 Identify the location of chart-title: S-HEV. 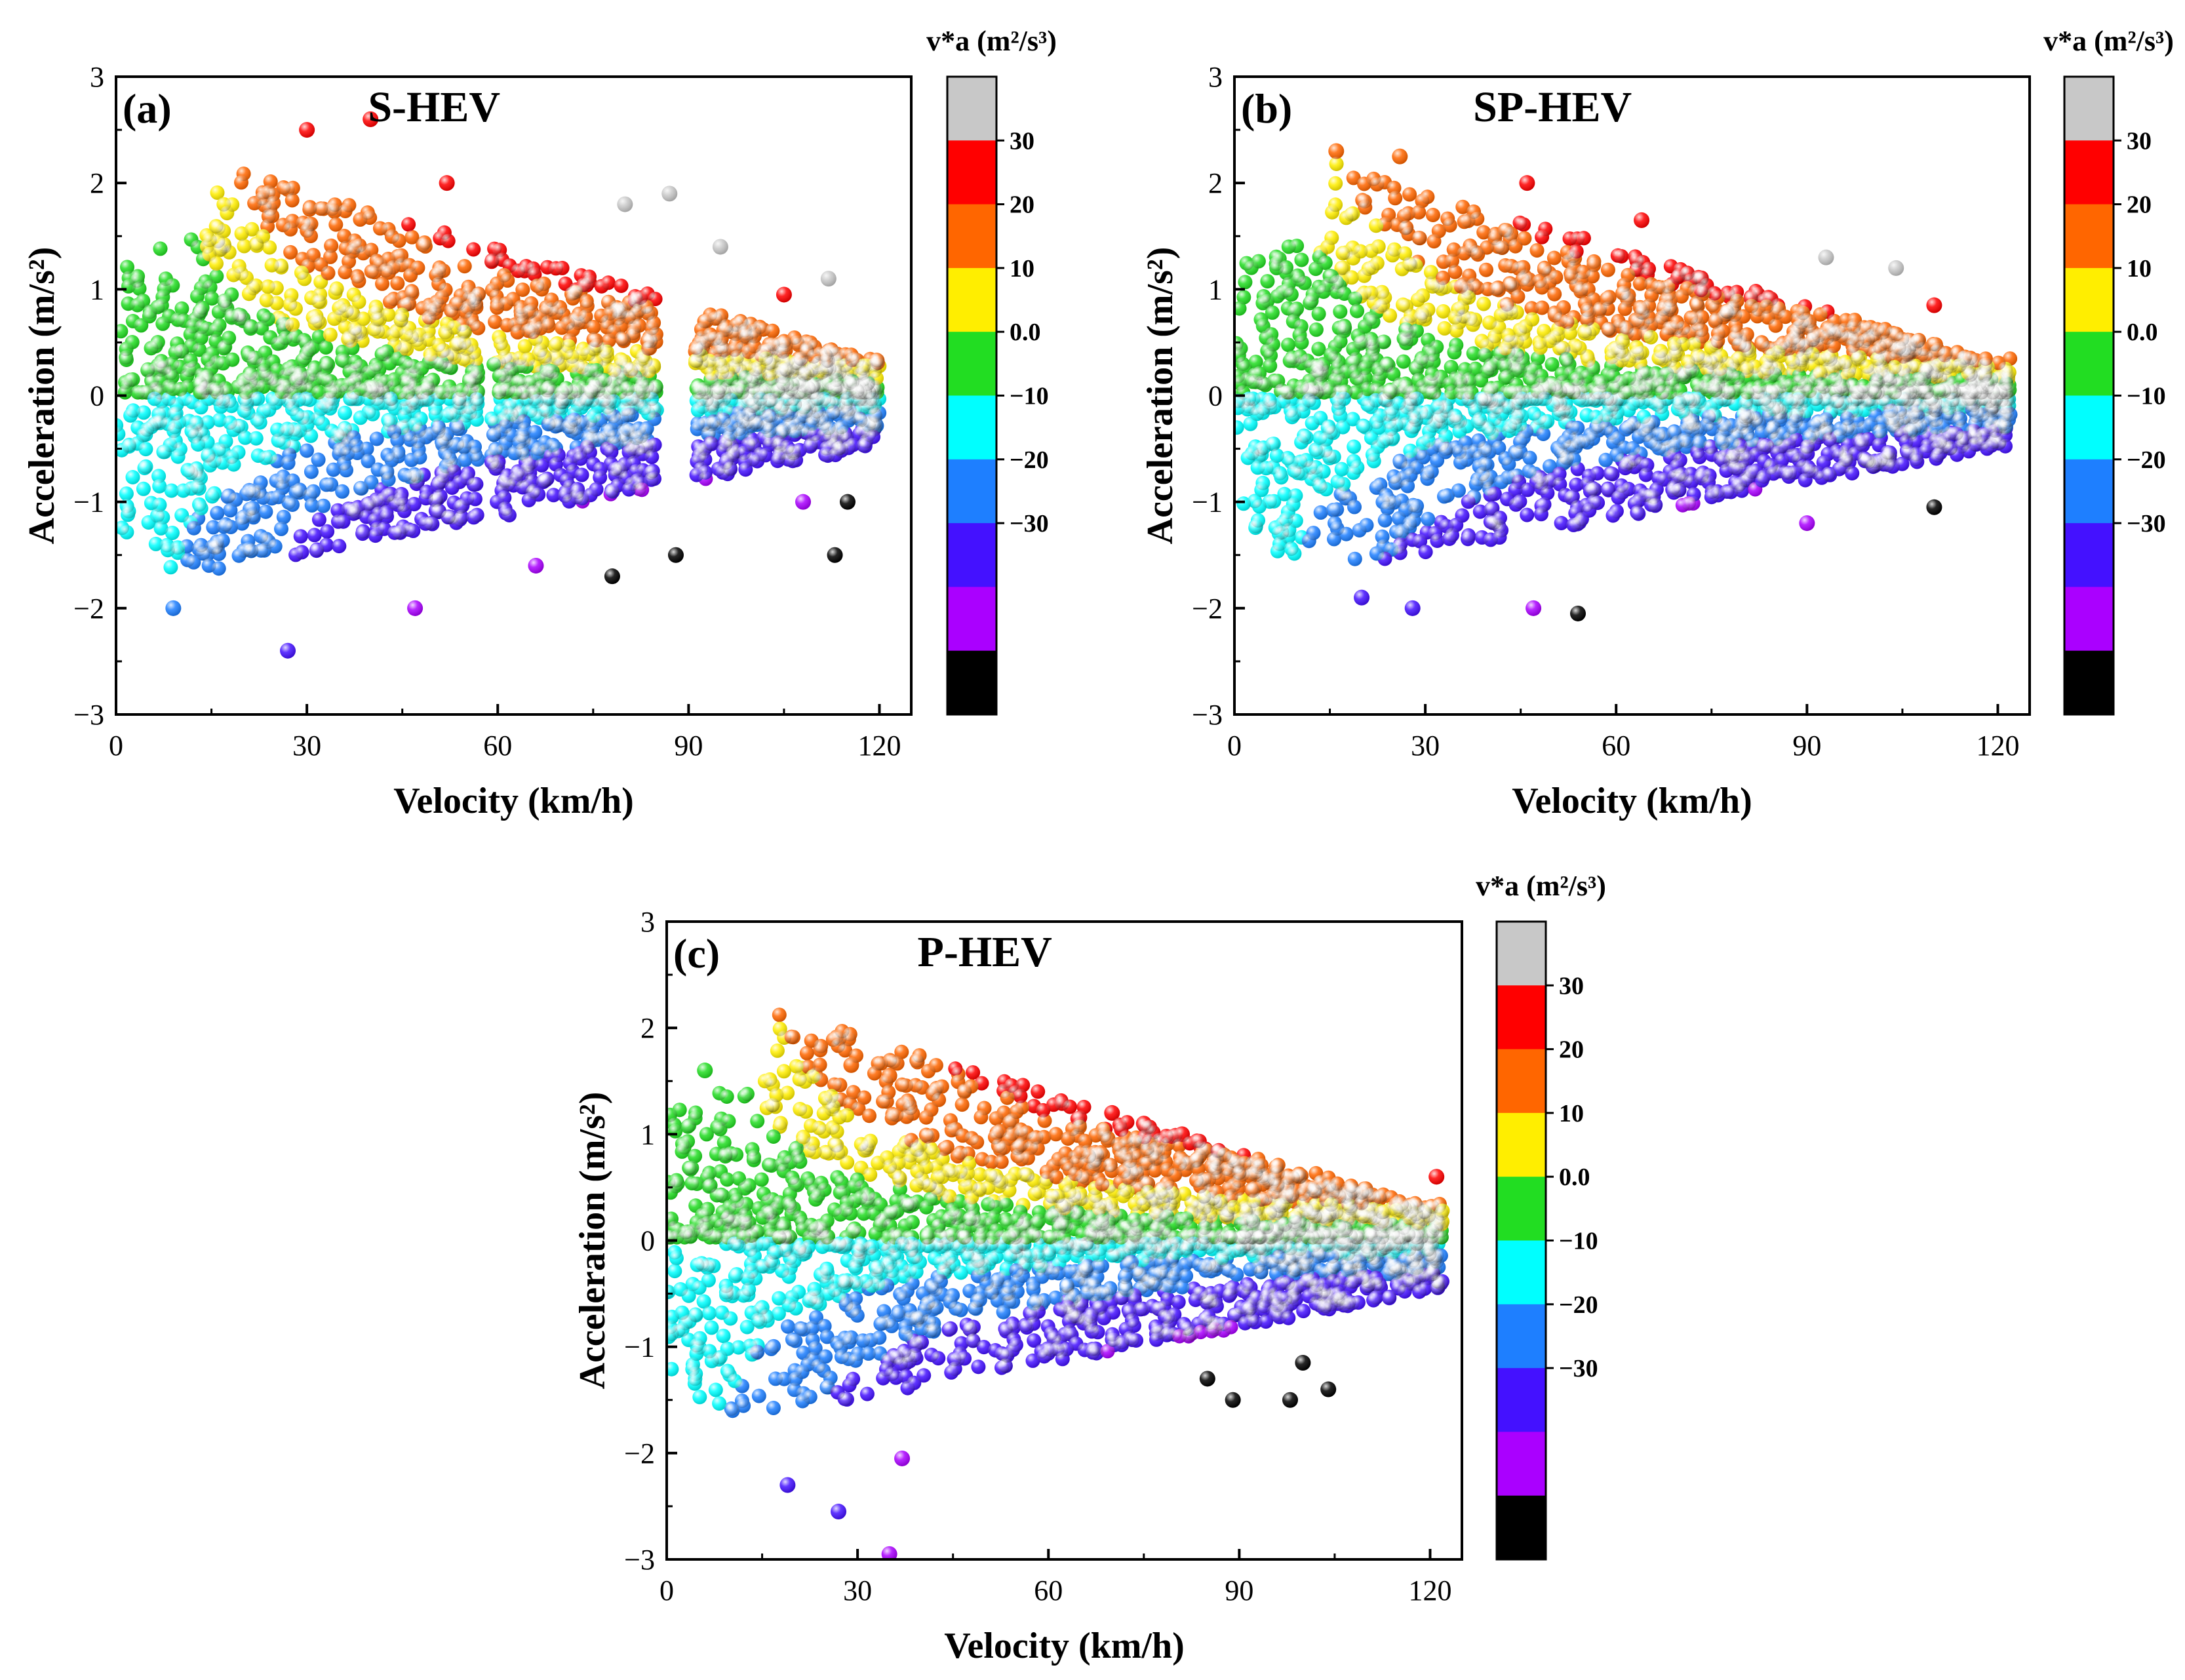
(434, 107).